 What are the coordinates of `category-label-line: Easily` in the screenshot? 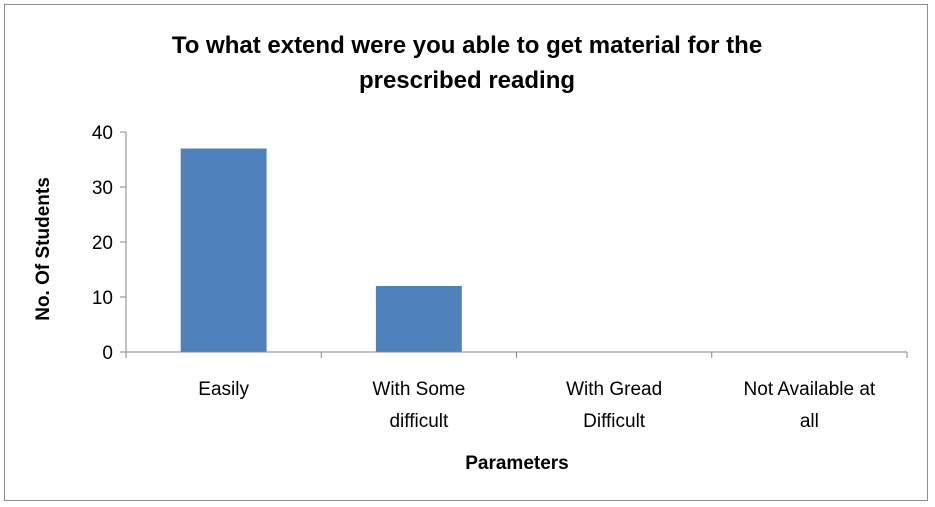 It's located at (223, 389).